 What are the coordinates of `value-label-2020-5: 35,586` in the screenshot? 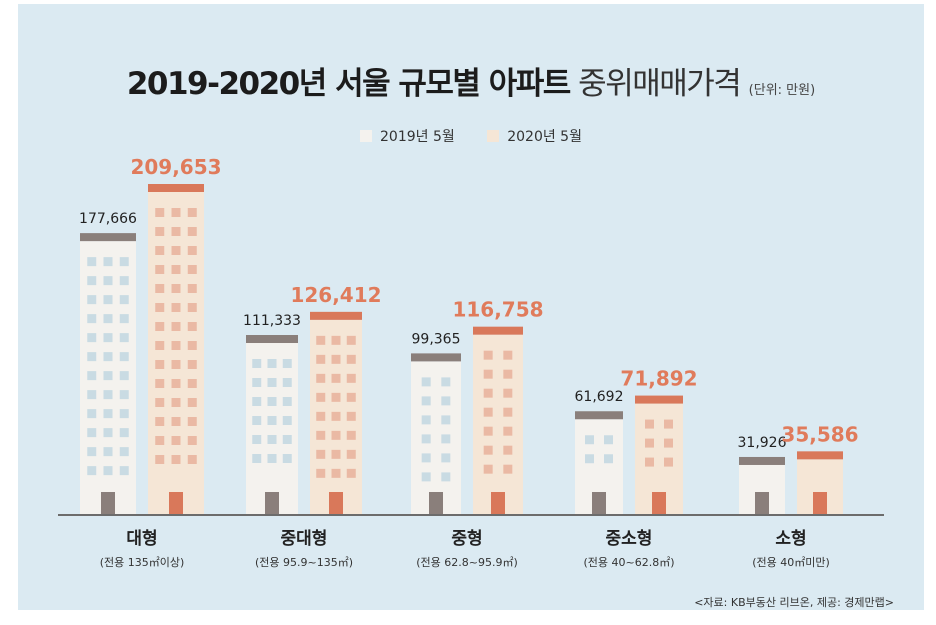 It's located at (819, 434).